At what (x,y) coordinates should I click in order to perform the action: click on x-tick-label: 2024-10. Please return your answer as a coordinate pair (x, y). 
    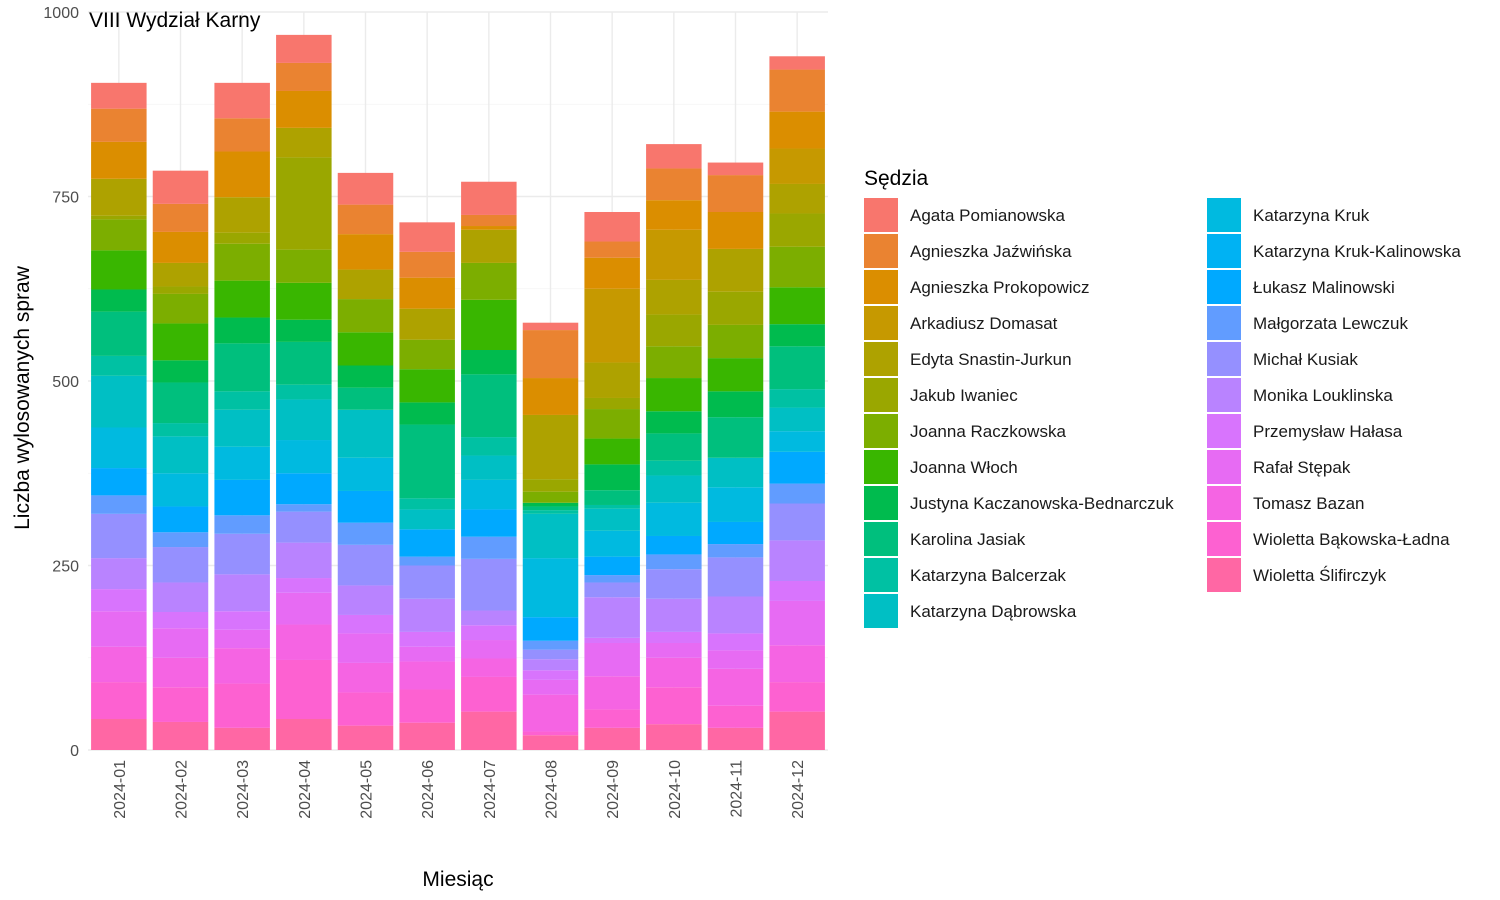
    Looking at the image, I should click on (675, 789).